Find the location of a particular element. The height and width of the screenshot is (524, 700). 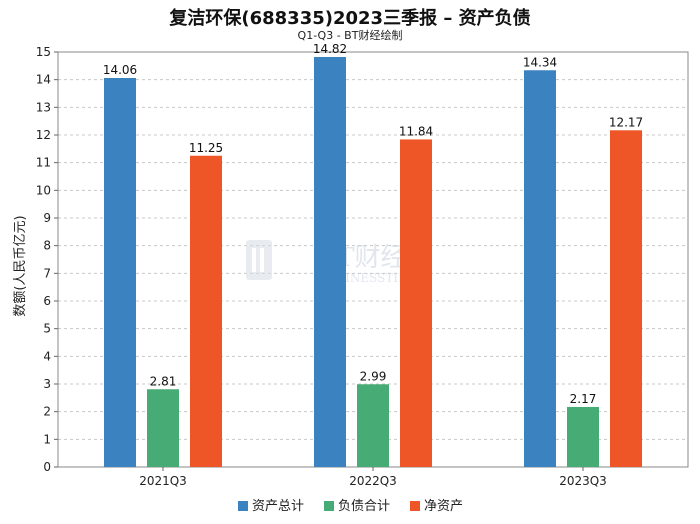

legend-label: 负债合计 is located at coordinates (364, 506).